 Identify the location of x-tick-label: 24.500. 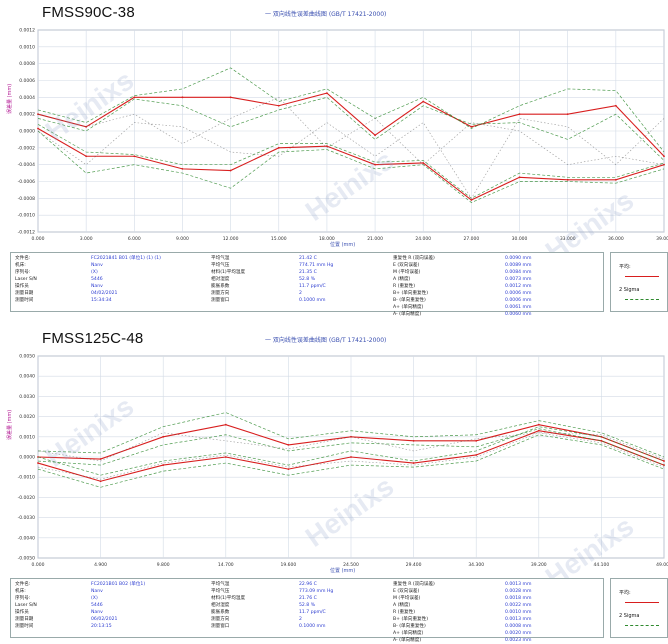
(351, 565).